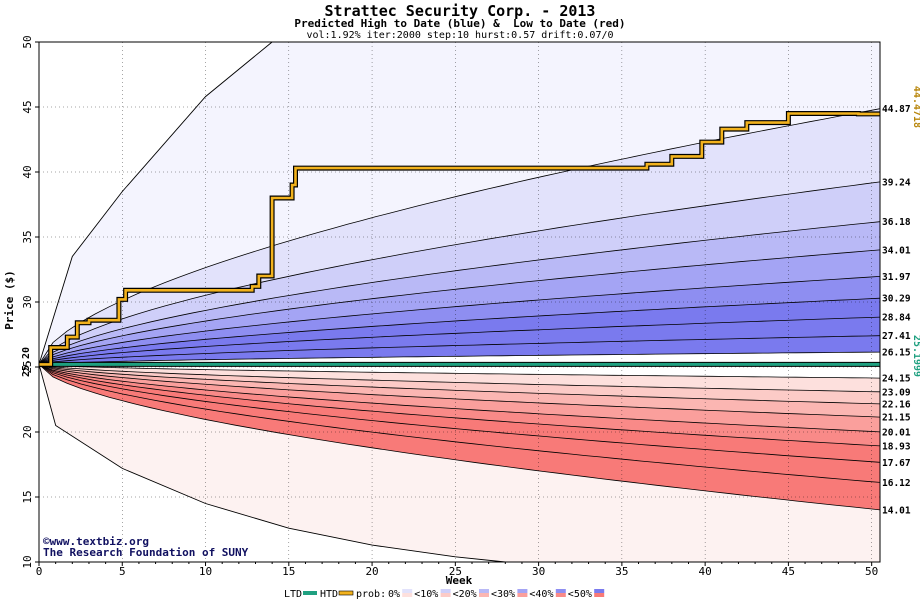  I want to click on start-value-label: 25.20, so click(26, 362).